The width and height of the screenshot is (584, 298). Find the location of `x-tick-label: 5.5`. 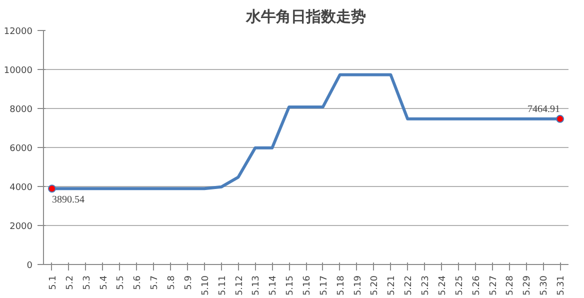

x-tick-label: 5.5 is located at coordinates (121, 282).